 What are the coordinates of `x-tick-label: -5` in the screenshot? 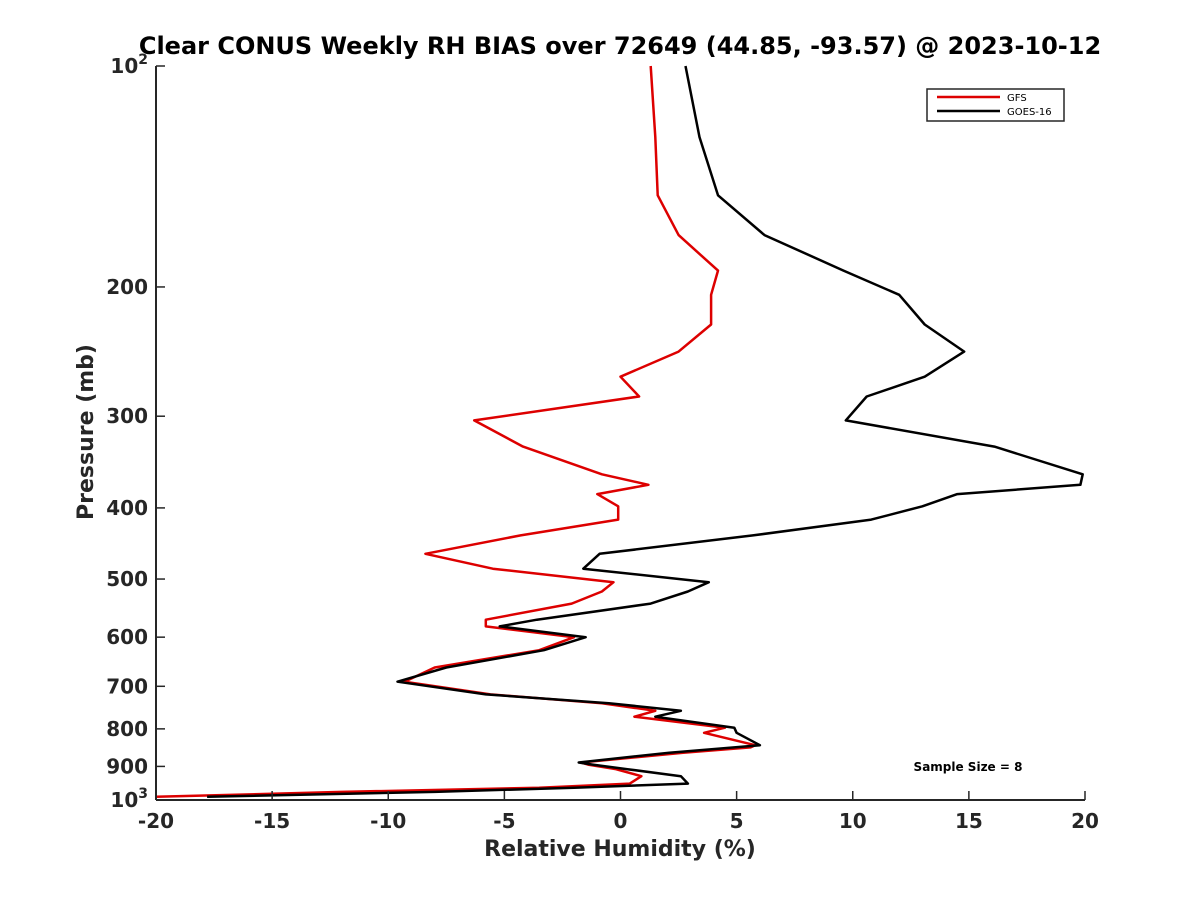 It's located at (504, 821).